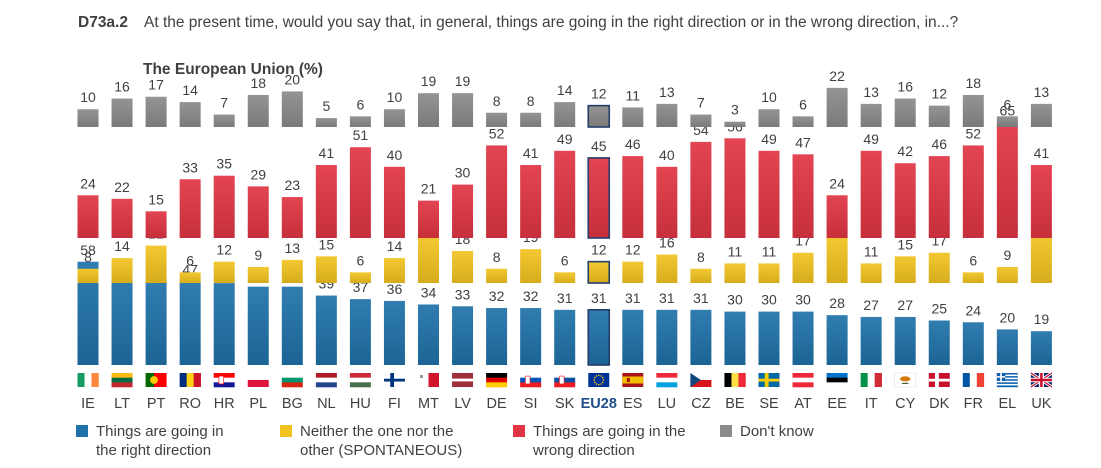 The image size is (1101, 468). Describe the element at coordinates (497, 101) in the screenshot. I see `value-label-dontknow-de: 8` at that location.